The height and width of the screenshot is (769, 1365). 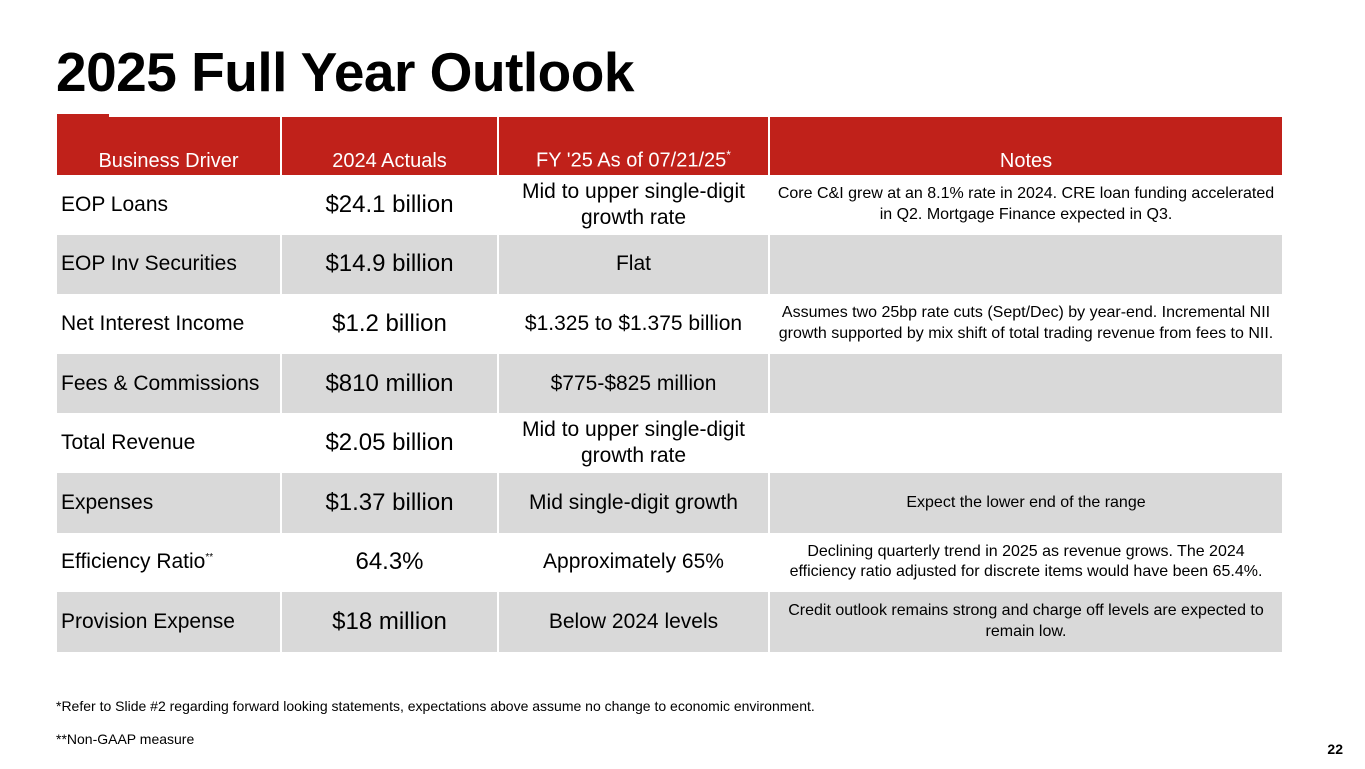 I want to click on business-driver-cell: EOP Inv Securities, so click(x=169, y=264).